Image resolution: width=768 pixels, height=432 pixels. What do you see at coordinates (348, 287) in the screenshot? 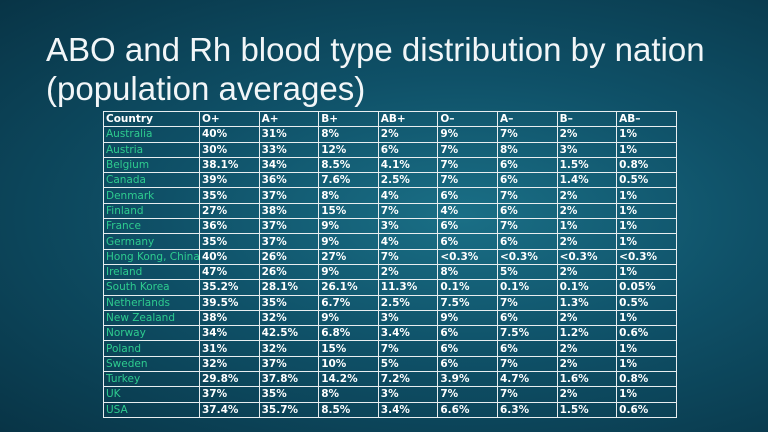
I see `value-cell: 26.1%` at bounding box center [348, 287].